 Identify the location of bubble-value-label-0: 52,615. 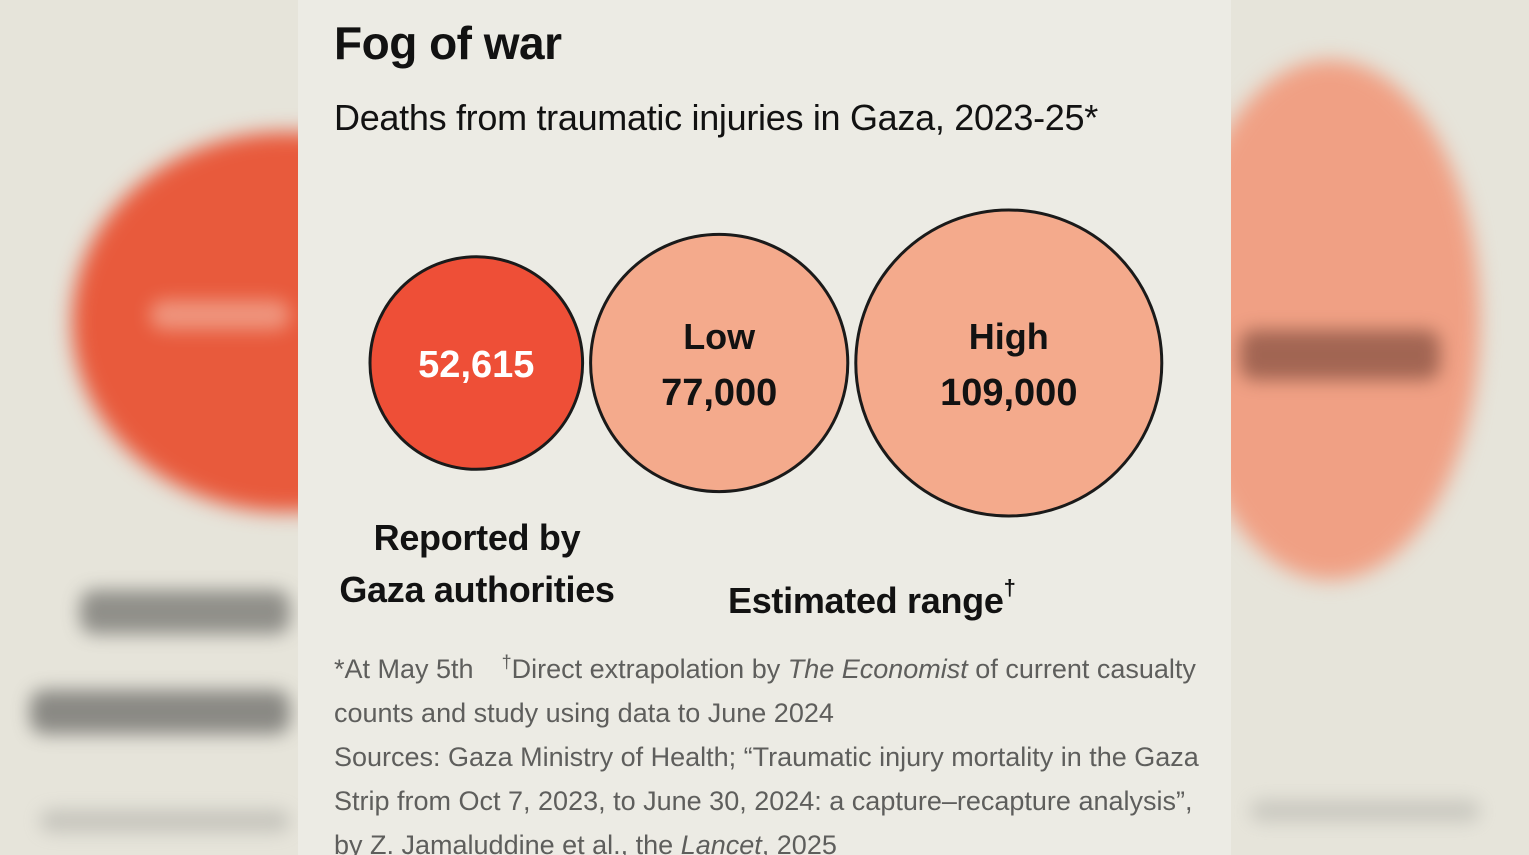
(476, 365).